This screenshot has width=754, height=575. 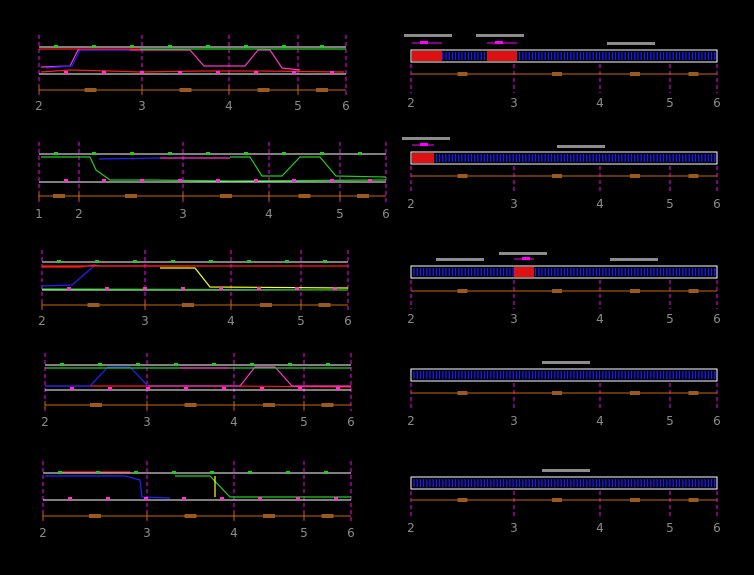 What do you see at coordinates (564, 502) in the screenshot?
I see `section-panel-5: 2 3 4 5 6` at bounding box center [564, 502].